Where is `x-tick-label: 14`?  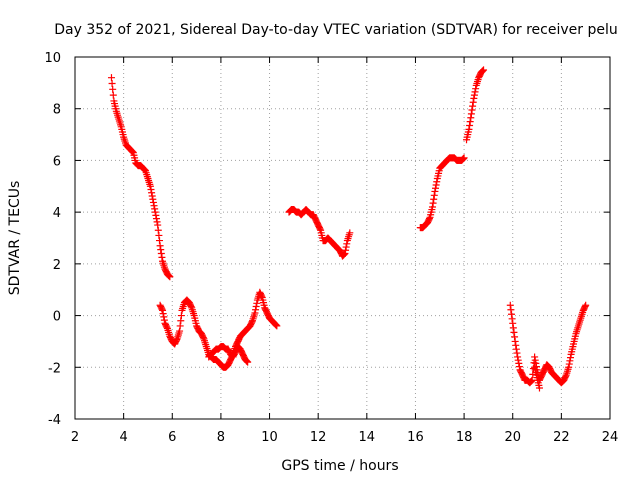
x-tick-label: 14 is located at coordinates (367, 437).